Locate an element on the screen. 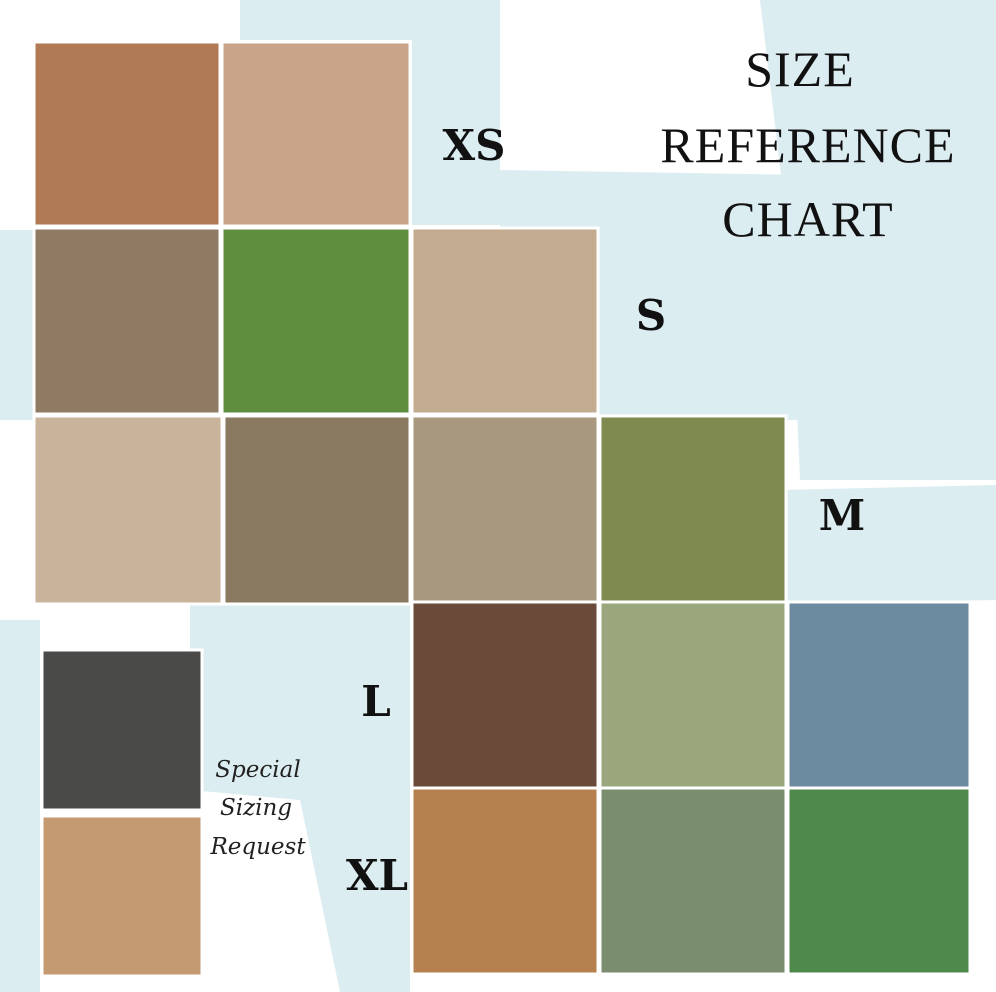  special-request: Special Sizing Request is located at coordinates (257, 808).